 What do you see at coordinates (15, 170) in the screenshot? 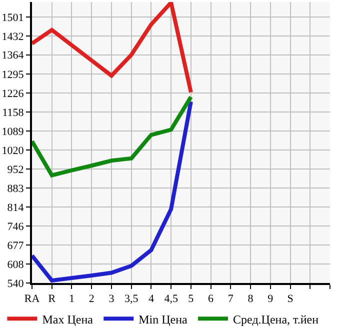
I see `y-tick-label: 952` at bounding box center [15, 170].